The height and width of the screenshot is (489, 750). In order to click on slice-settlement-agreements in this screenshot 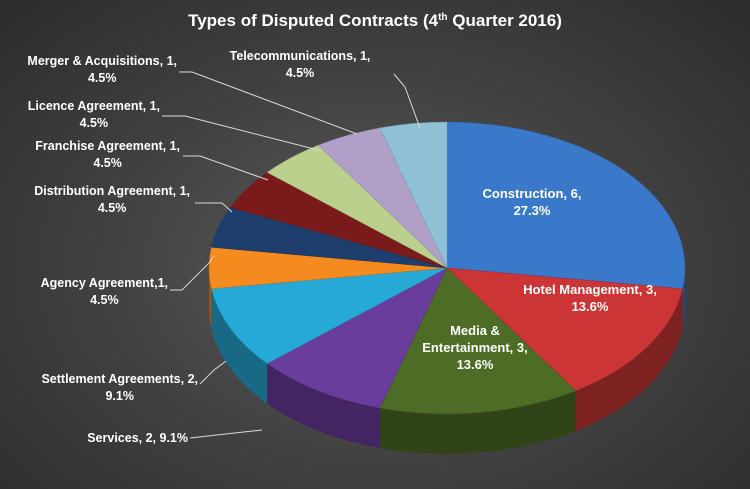, I will do `click(329, 315)`.